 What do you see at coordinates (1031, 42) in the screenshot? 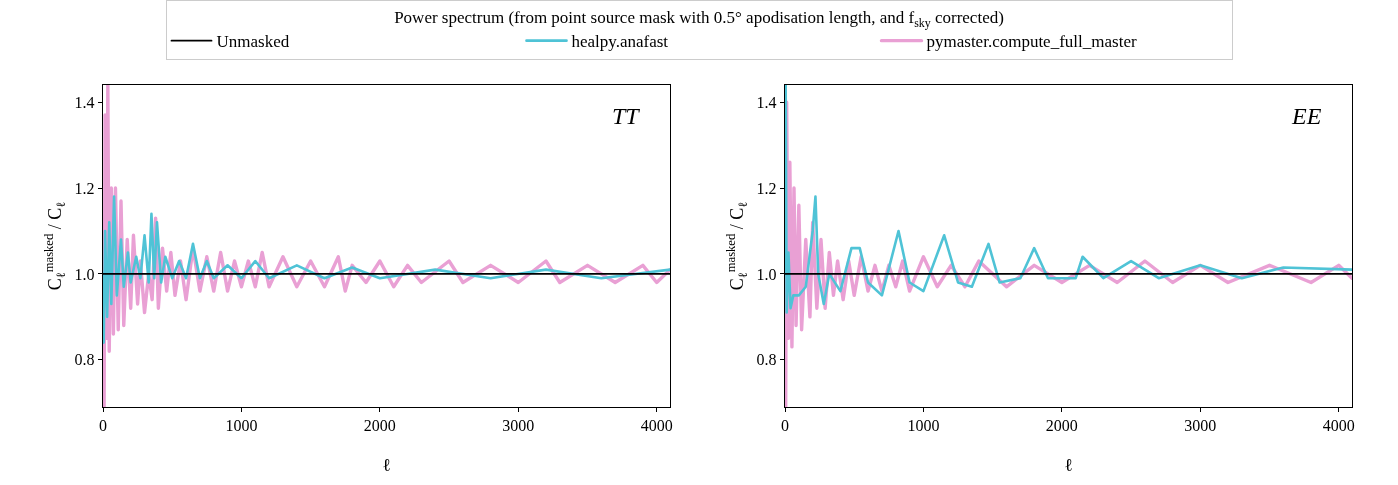
I see `legend-label: pymaster.compute_full_master` at bounding box center [1031, 42].